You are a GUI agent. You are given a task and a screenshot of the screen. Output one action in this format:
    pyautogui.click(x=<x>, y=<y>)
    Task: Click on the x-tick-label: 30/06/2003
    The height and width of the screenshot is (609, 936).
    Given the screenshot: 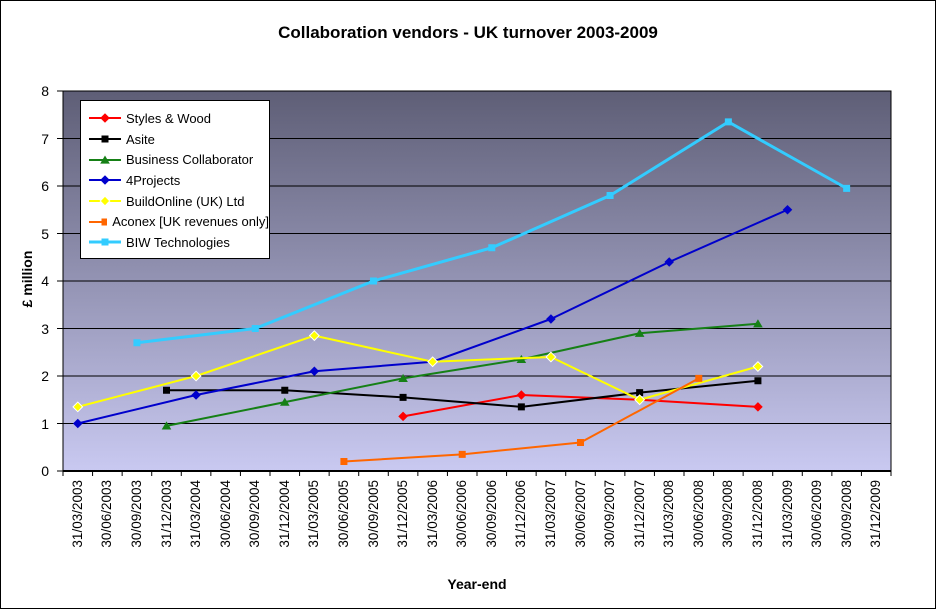 What is the action you would take?
    pyautogui.click(x=107, y=514)
    